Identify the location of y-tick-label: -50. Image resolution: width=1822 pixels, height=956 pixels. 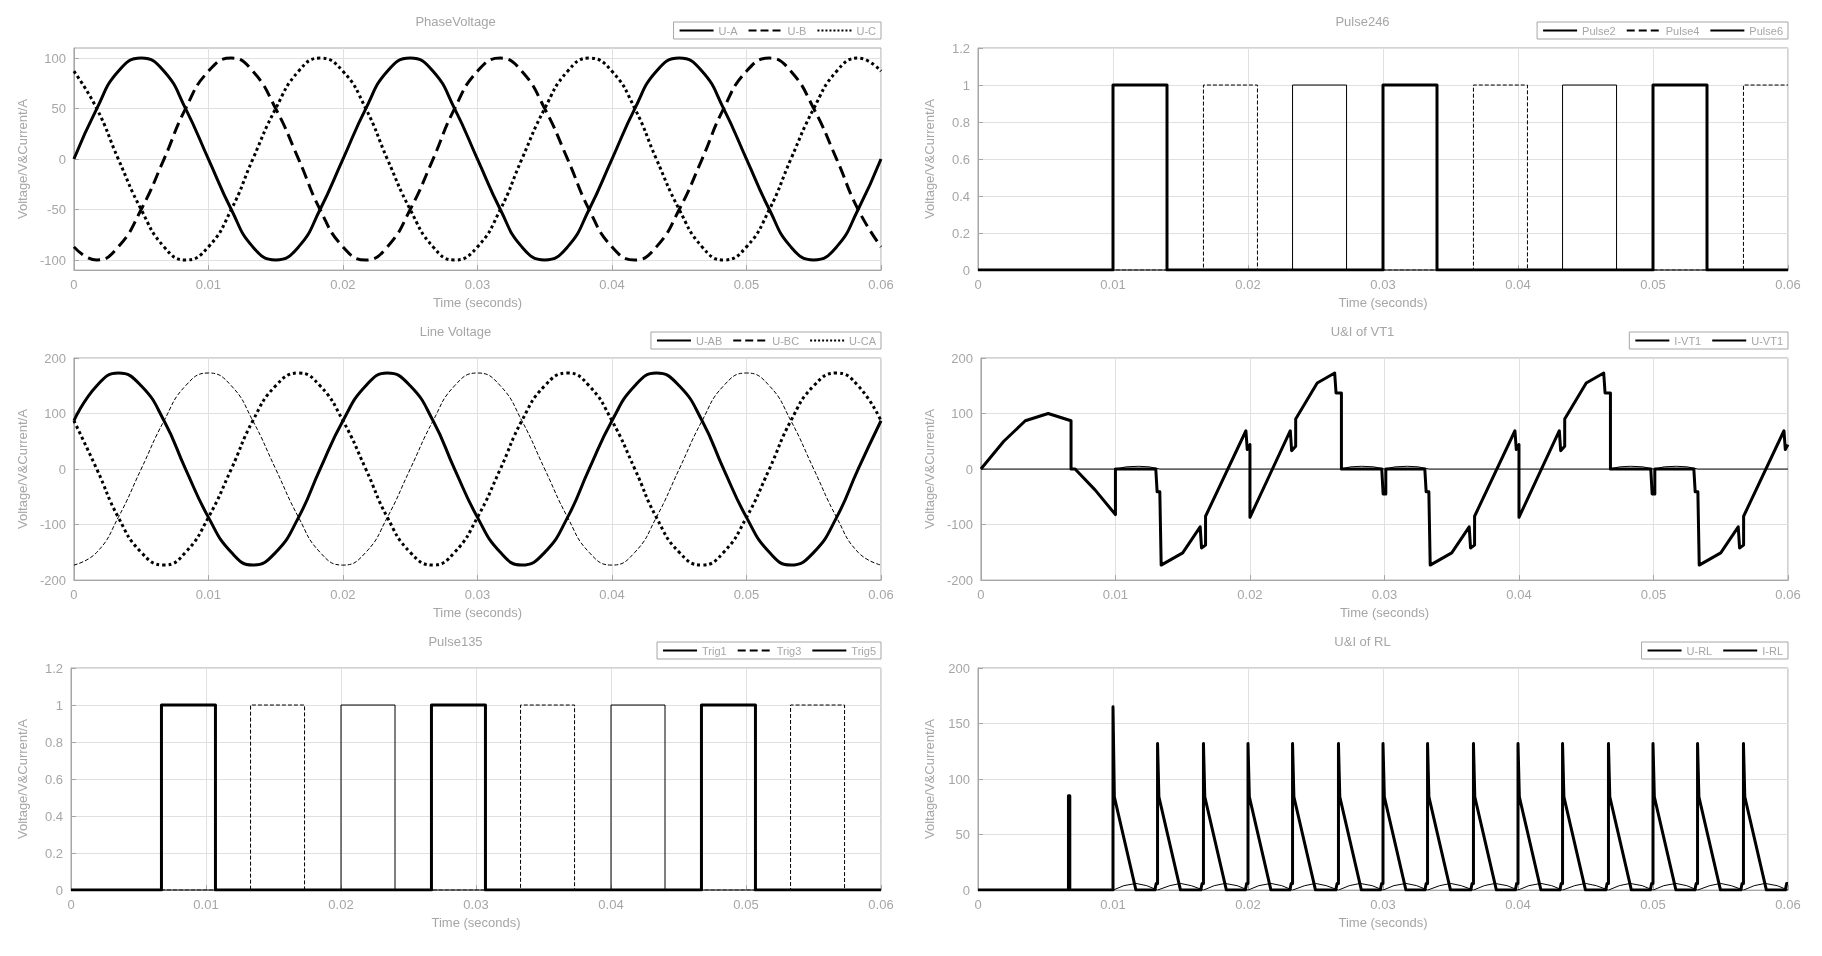
(56, 210).